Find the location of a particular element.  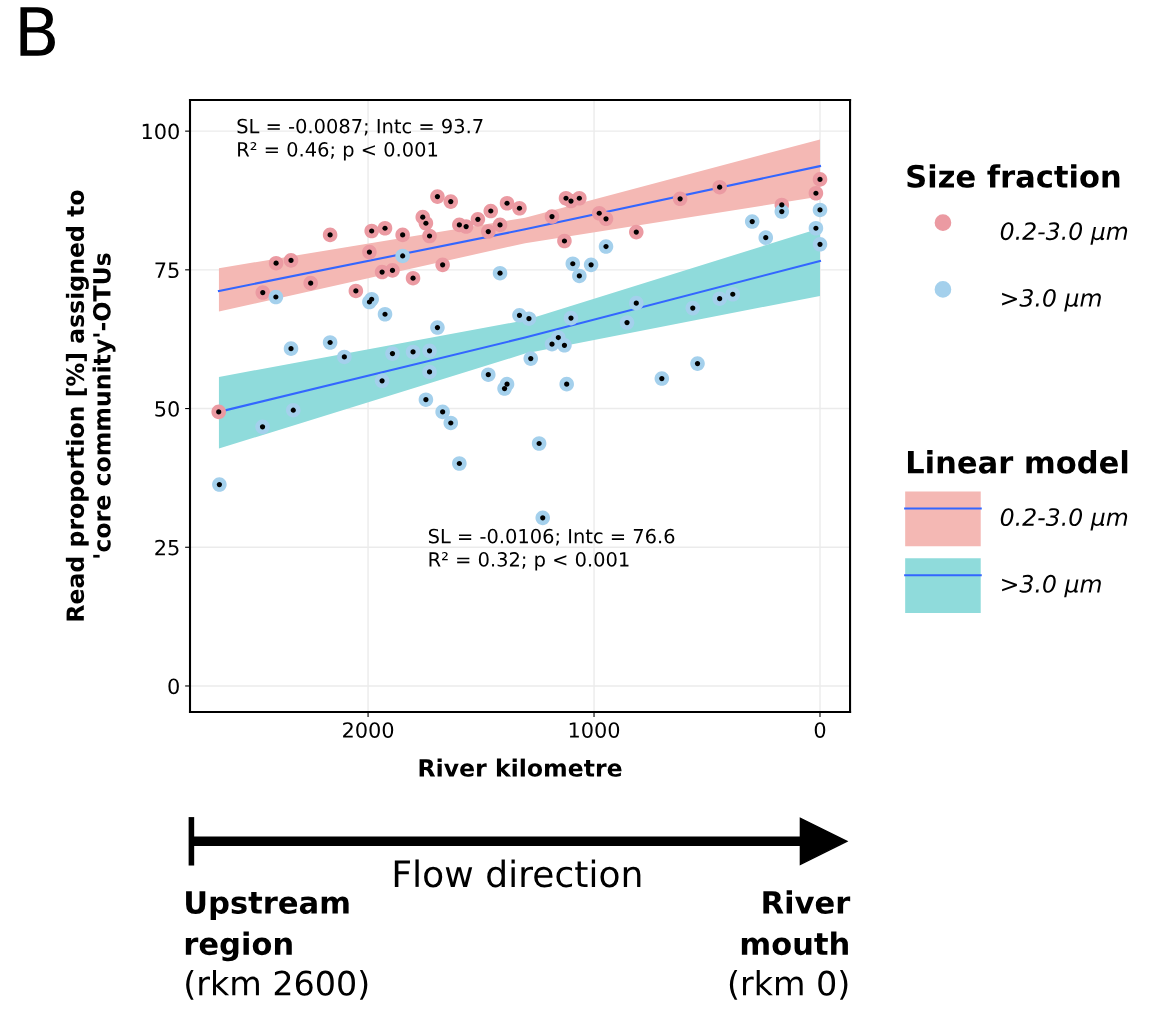

x-tick-label: 1000 is located at coordinates (594, 730).